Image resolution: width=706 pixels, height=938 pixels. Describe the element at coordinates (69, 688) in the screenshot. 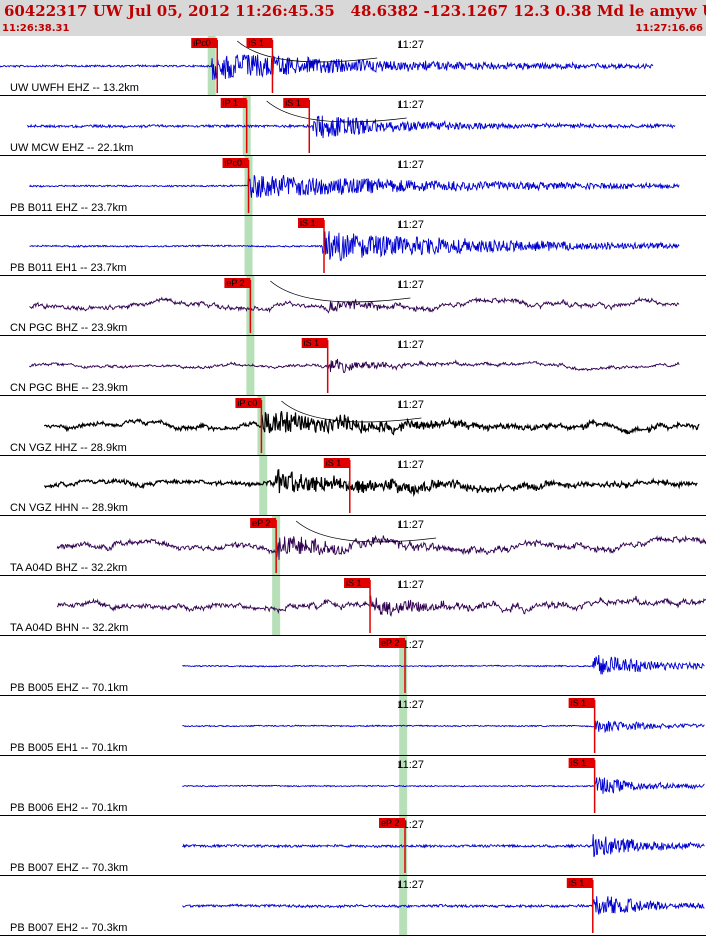

I see `station-label: PB B005 EHZ -- 70.1km` at that location.